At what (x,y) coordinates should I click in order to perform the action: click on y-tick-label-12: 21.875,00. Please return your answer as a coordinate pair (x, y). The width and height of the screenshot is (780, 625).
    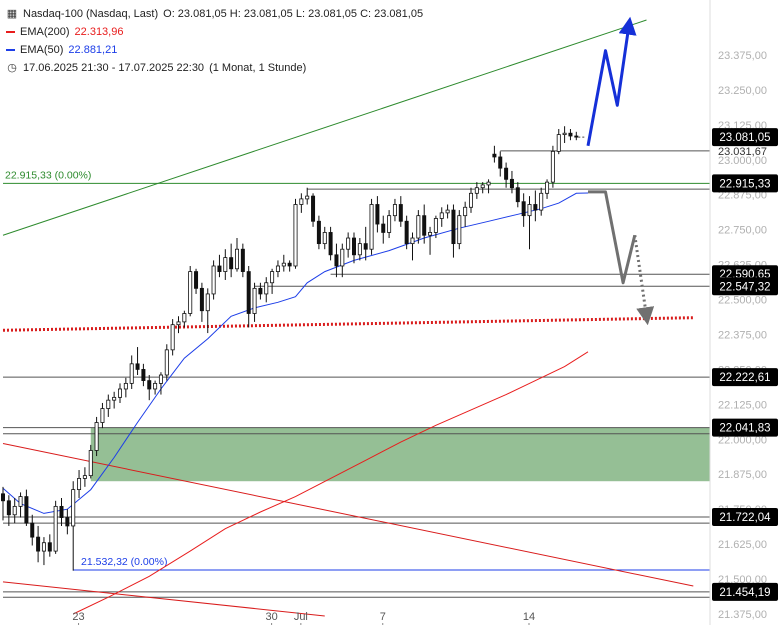
    Looking at the image, I should click on (742, 475).